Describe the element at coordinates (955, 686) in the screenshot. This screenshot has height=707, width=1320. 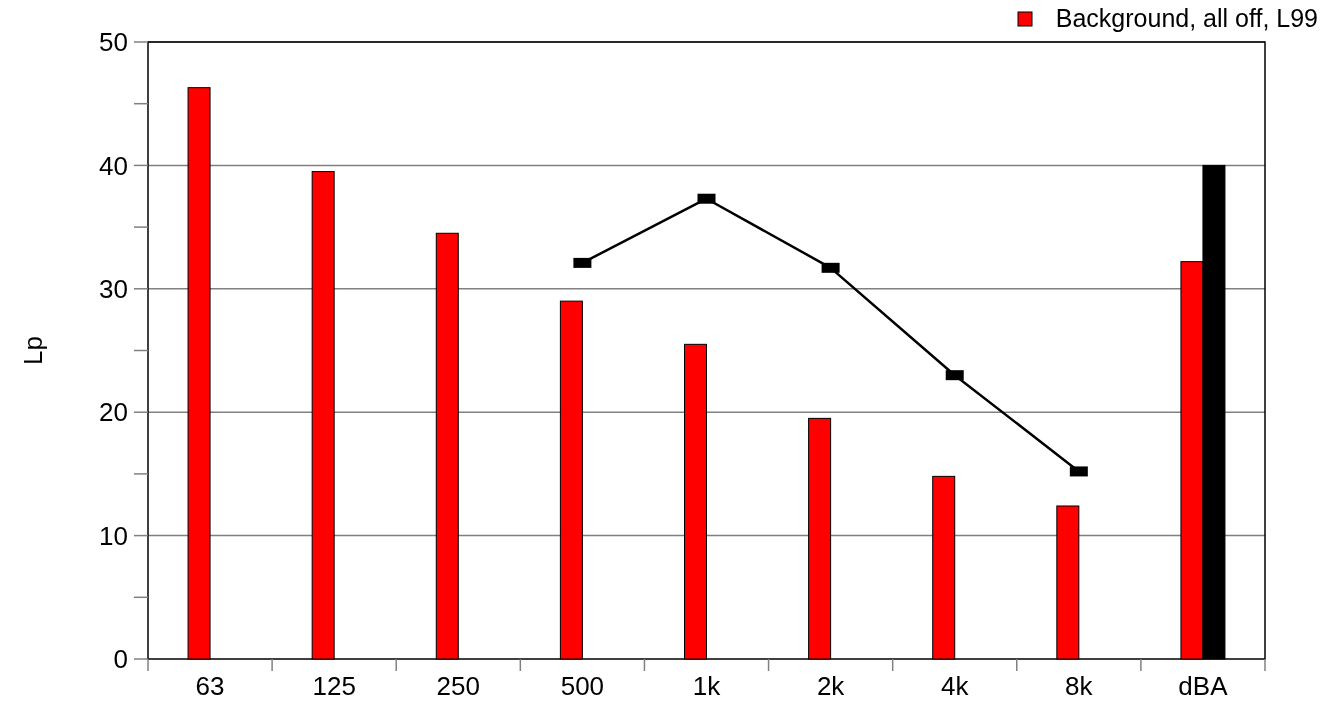
I see `x-tick-label: 4k` at that location.